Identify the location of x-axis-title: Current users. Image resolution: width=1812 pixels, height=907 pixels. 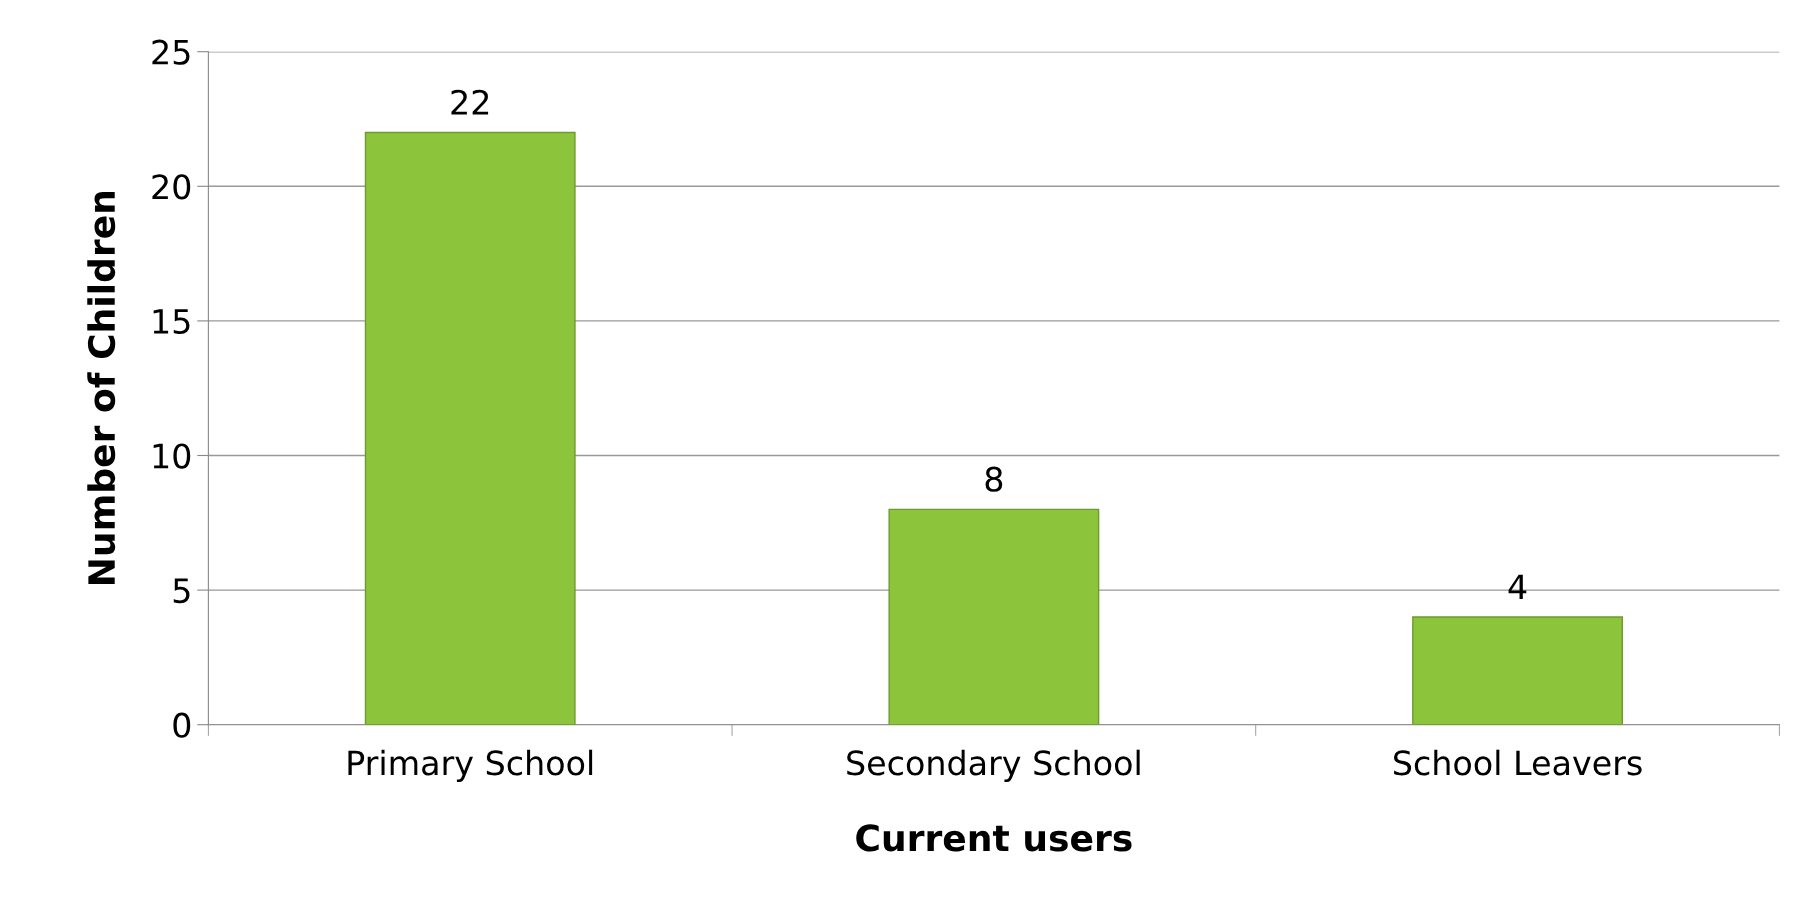
(994, 838).